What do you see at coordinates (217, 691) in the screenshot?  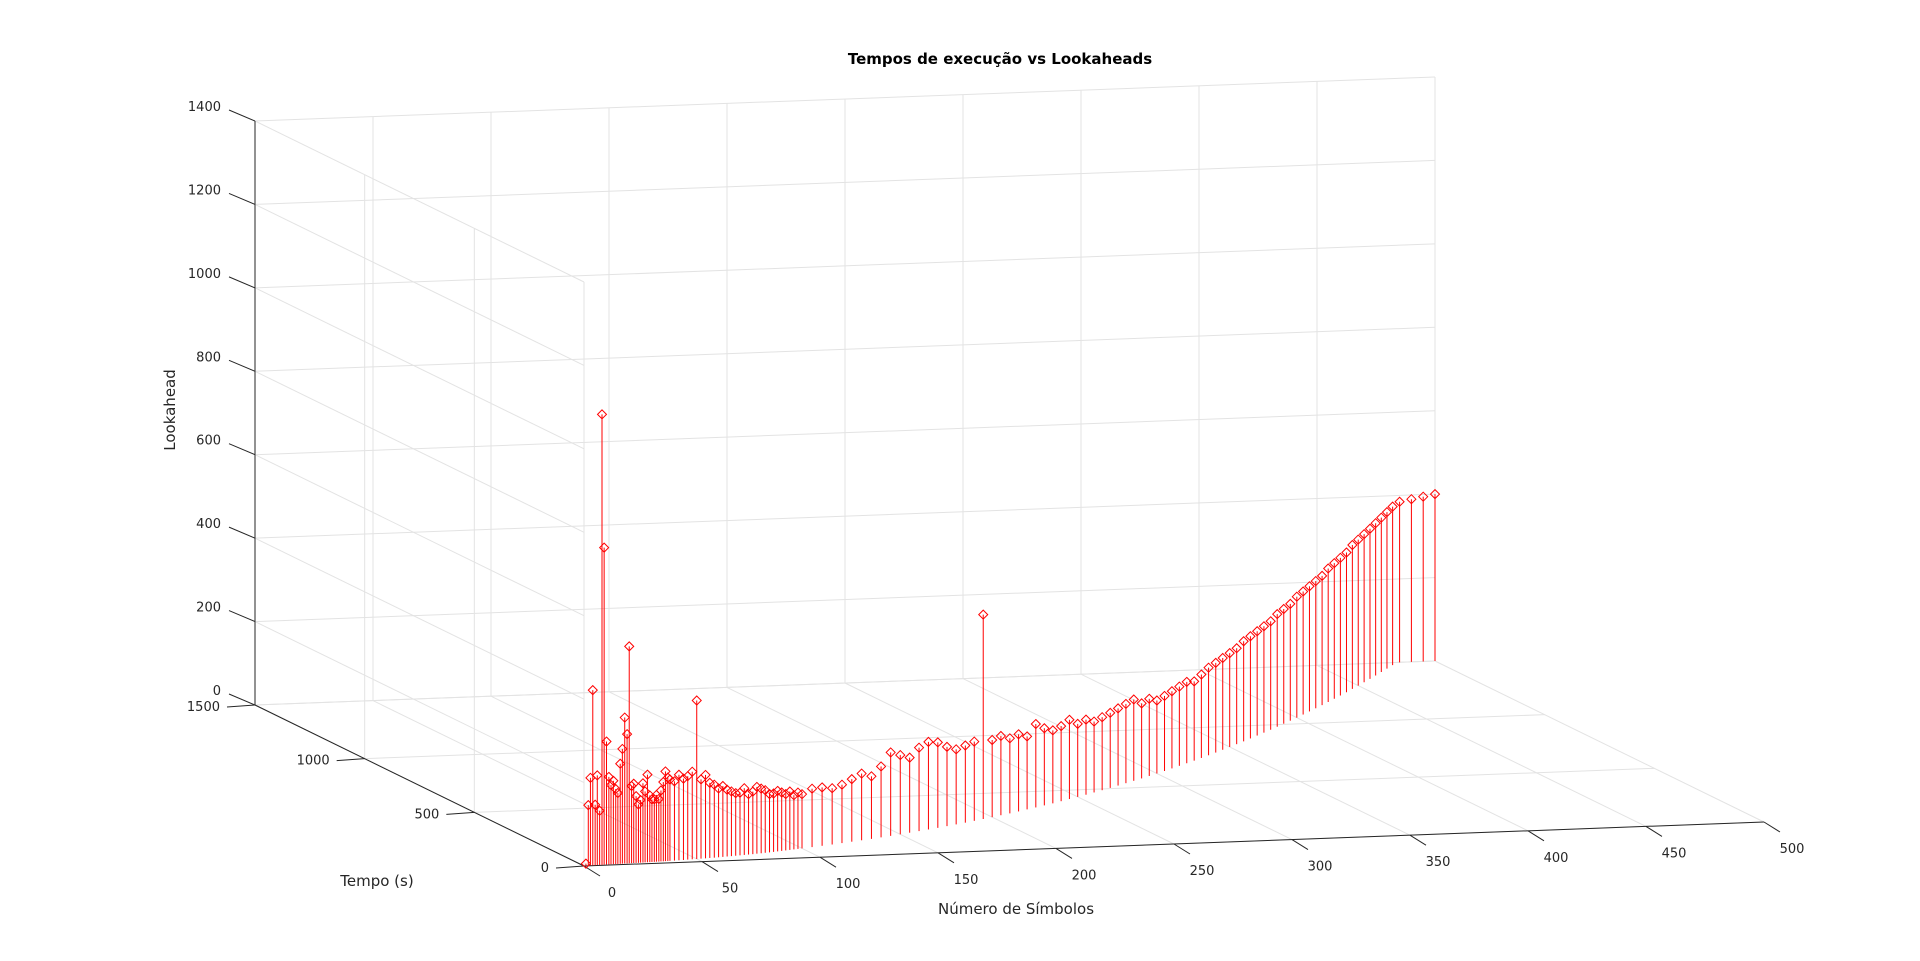 I see `z-tick-label: 0` at bounding box center [217, 691].